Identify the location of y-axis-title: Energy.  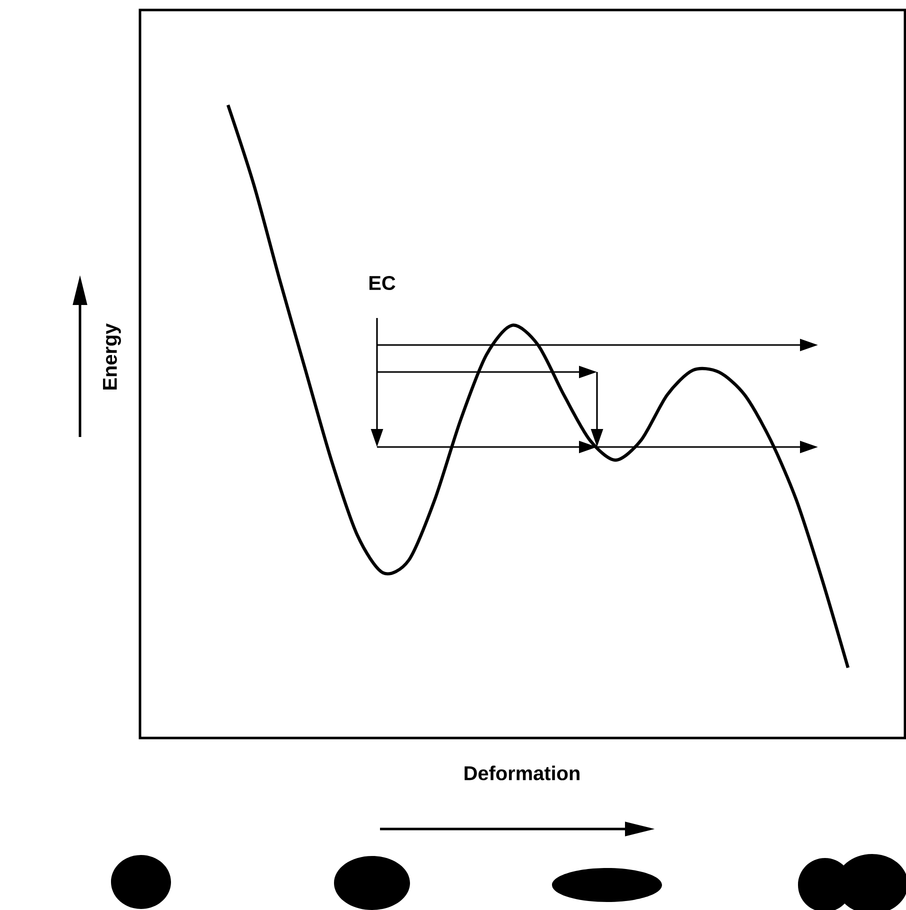
(112, 356).